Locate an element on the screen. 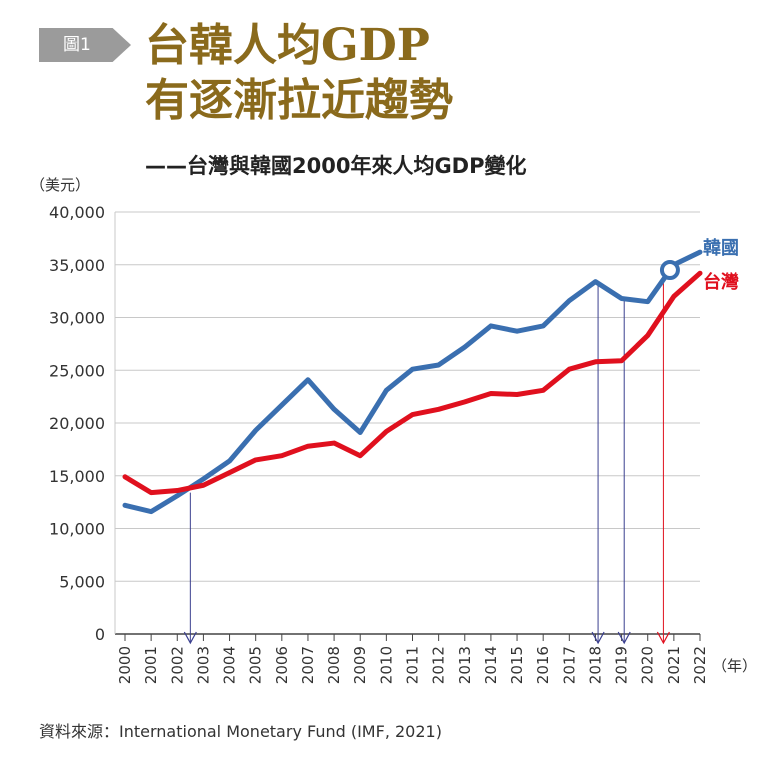 The height and width of the screenshot is (760, 781). x-tick-label: 2013 is located at coordinates (465, 665).